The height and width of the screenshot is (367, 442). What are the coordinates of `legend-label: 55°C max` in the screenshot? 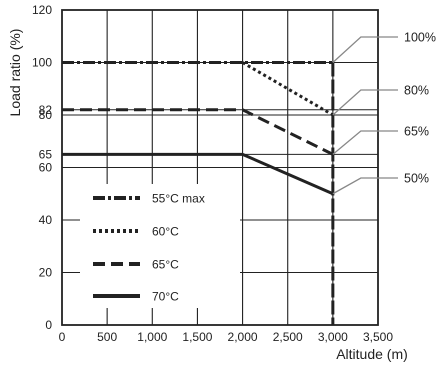 It's located at (178, 199).